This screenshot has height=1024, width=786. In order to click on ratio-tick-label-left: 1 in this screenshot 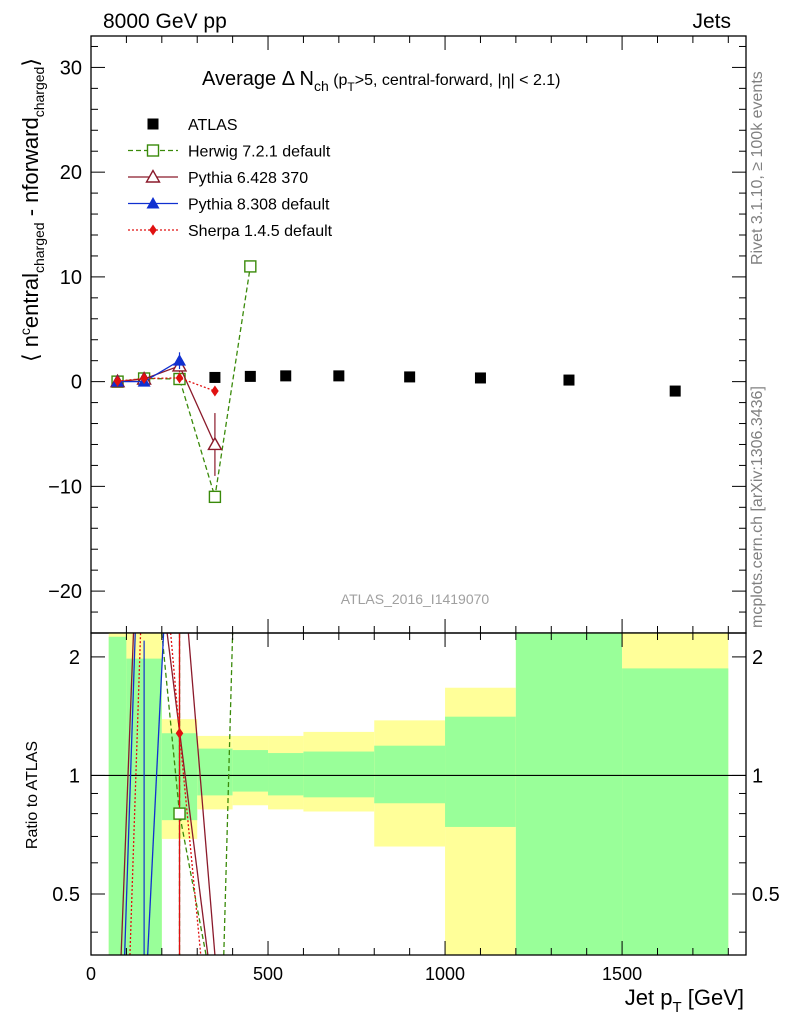, I will do `click(74, 776)`.